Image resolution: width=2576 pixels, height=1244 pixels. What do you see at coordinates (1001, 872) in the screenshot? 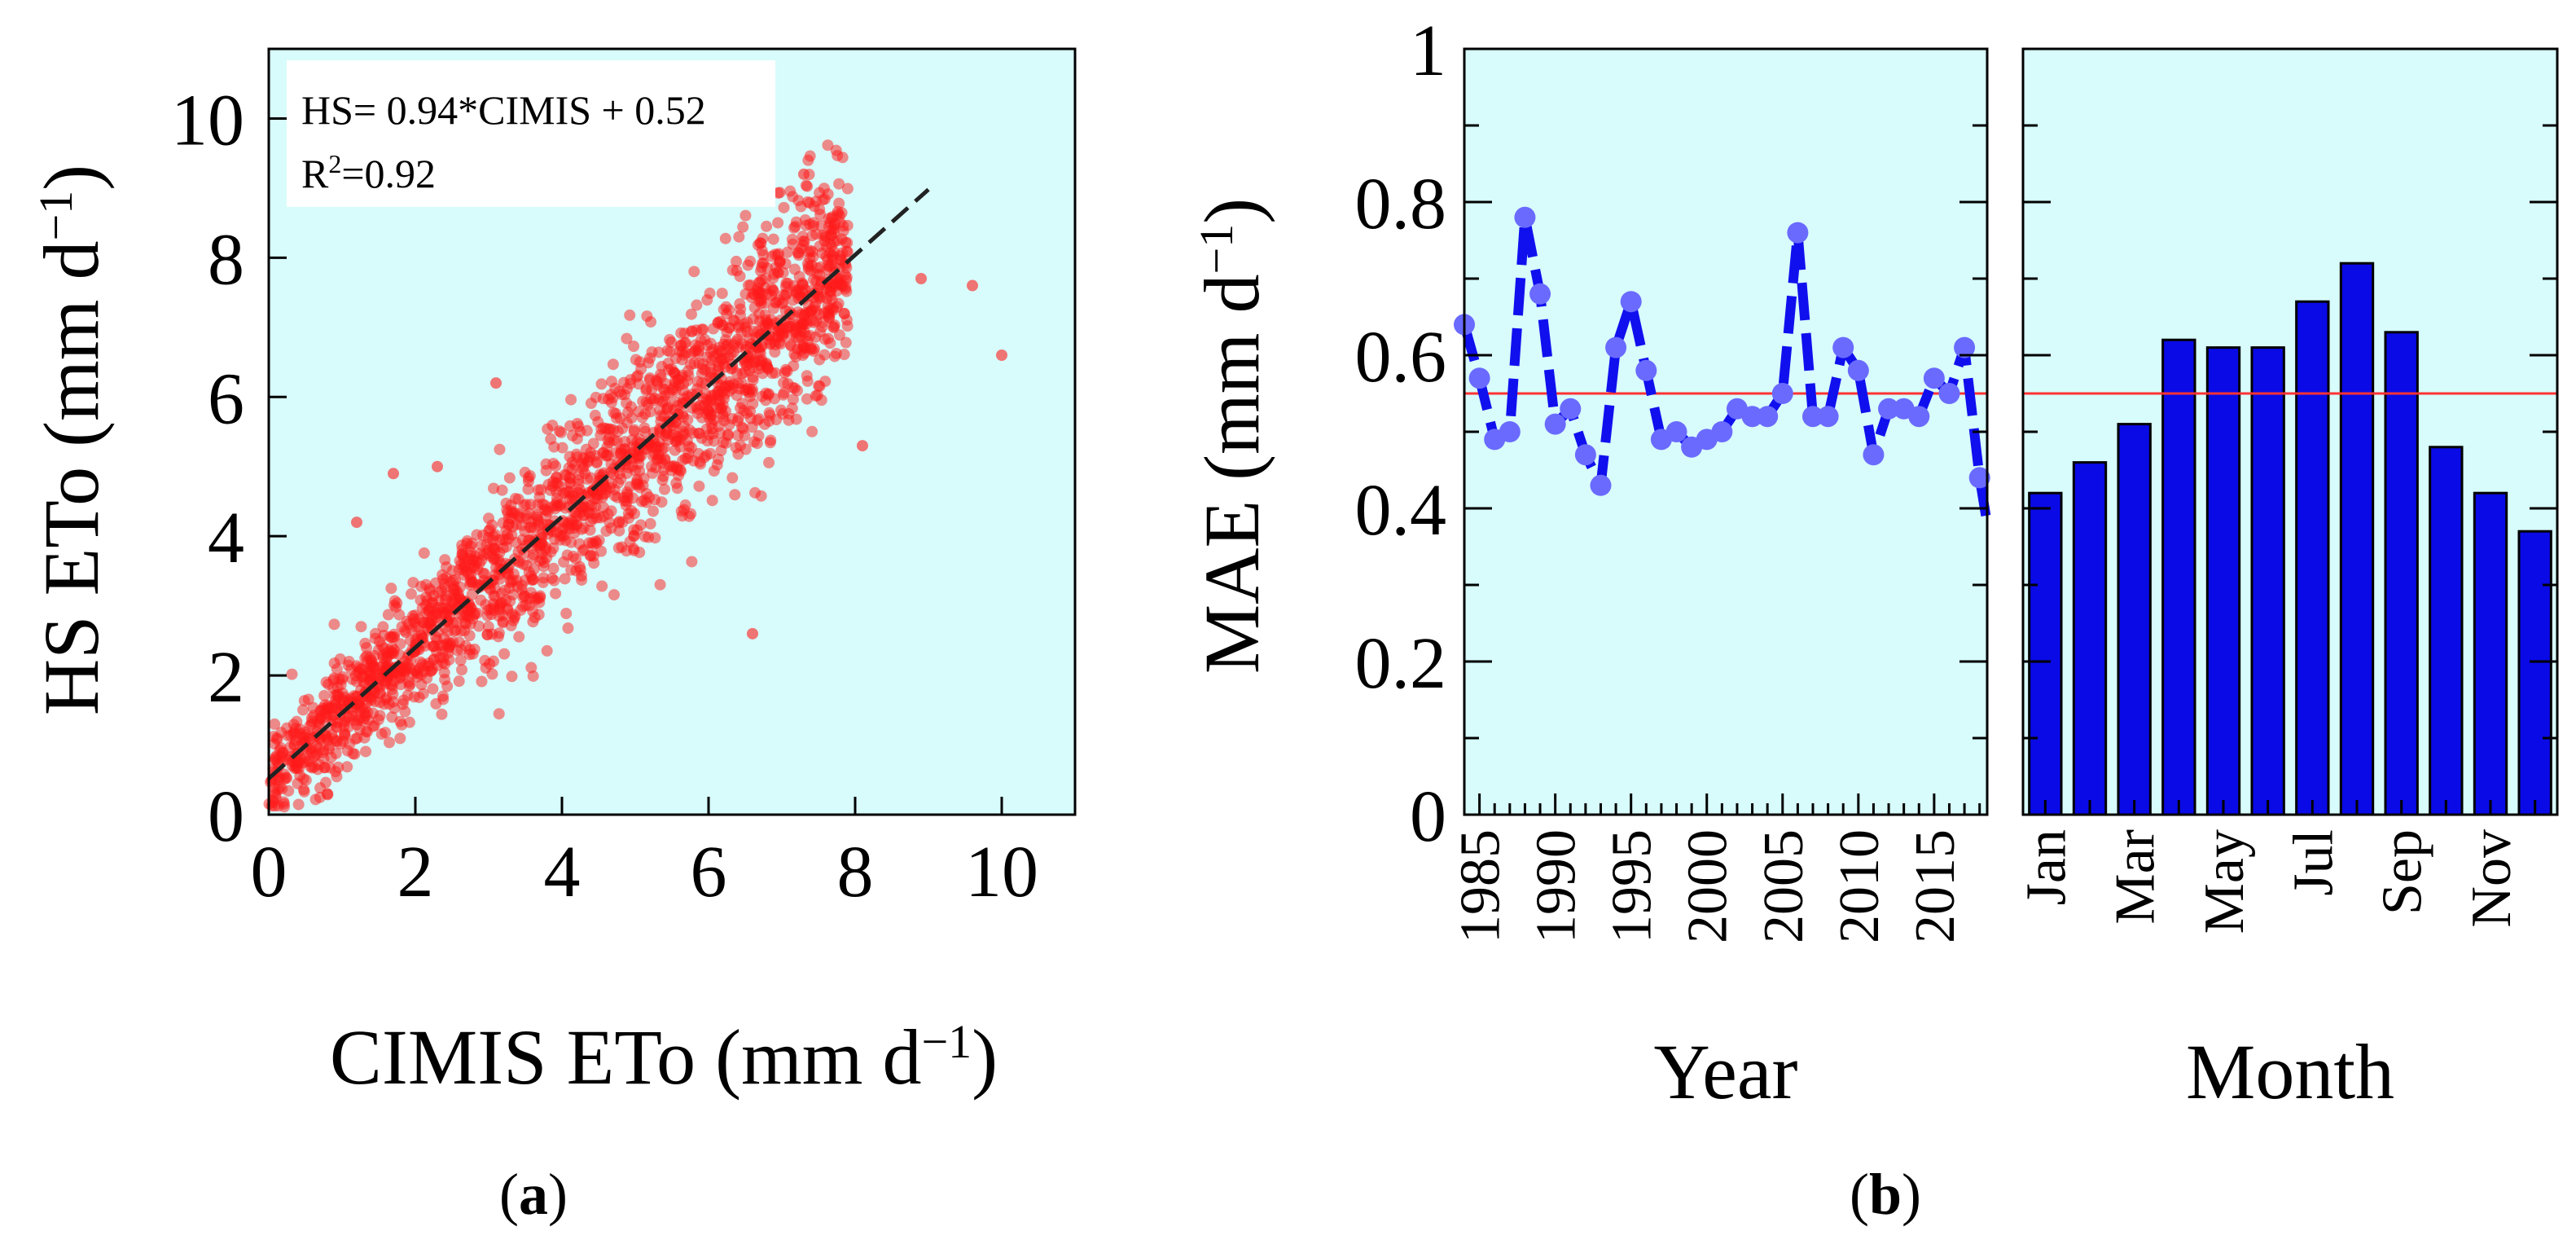
I see `x-tick-label: 10` at bounding box center [1001, 872].